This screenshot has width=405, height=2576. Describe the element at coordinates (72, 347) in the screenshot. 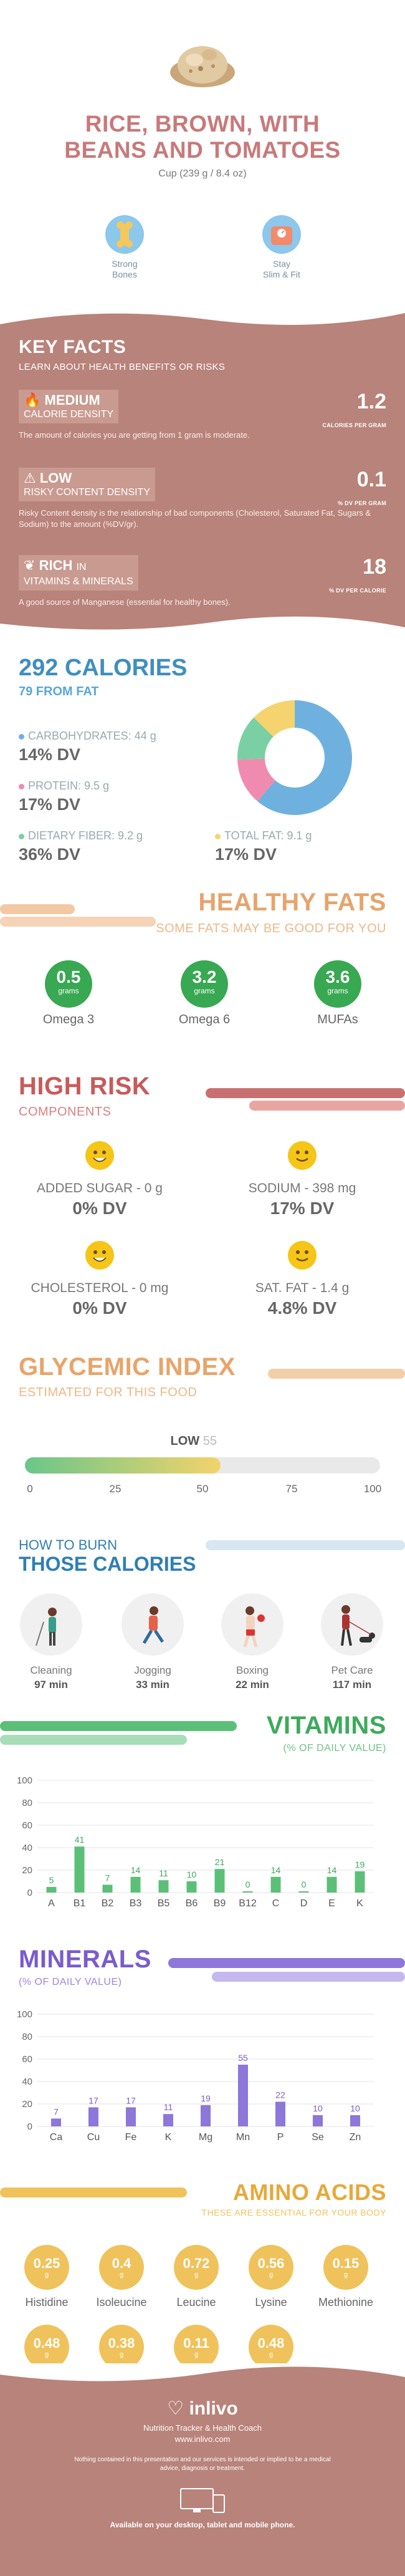

I see `key-facts-title: KEY FACTS` at that location.